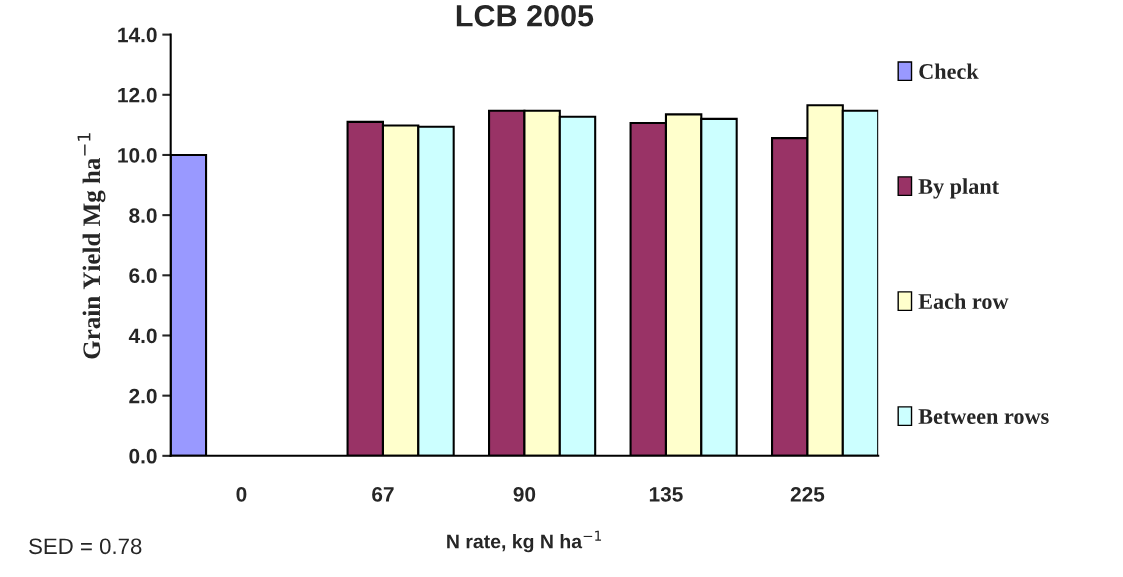 Image resolution: width=1123 pixels, height=577 pixels. Describe the element at coordinates (958, 188) in the screenshot. I see `legend-label: By plant` at that location.